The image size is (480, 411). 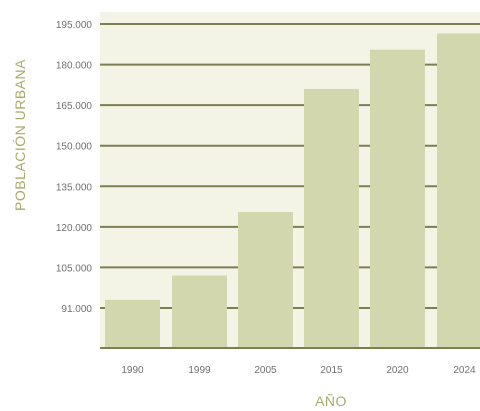 What do you see at coordinates (458, 190) in the screenshot?
I see `bar-2024` at bounding box center [458, 190].